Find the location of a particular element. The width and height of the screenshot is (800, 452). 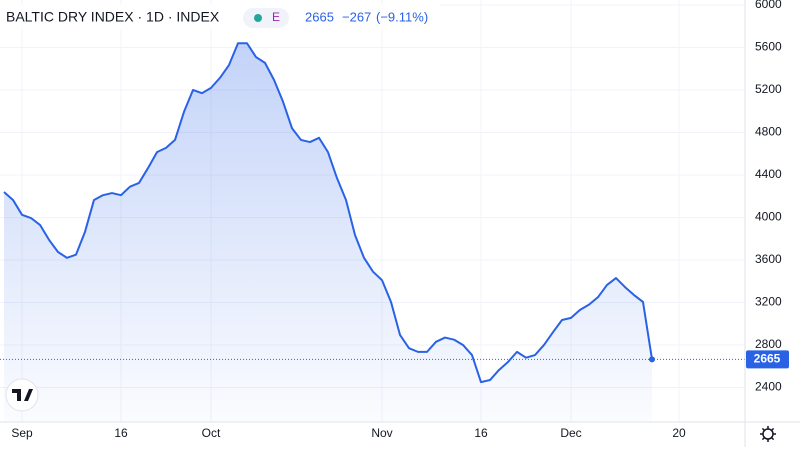

y-tick-label: 4000 is located at coordinates (768, 217).